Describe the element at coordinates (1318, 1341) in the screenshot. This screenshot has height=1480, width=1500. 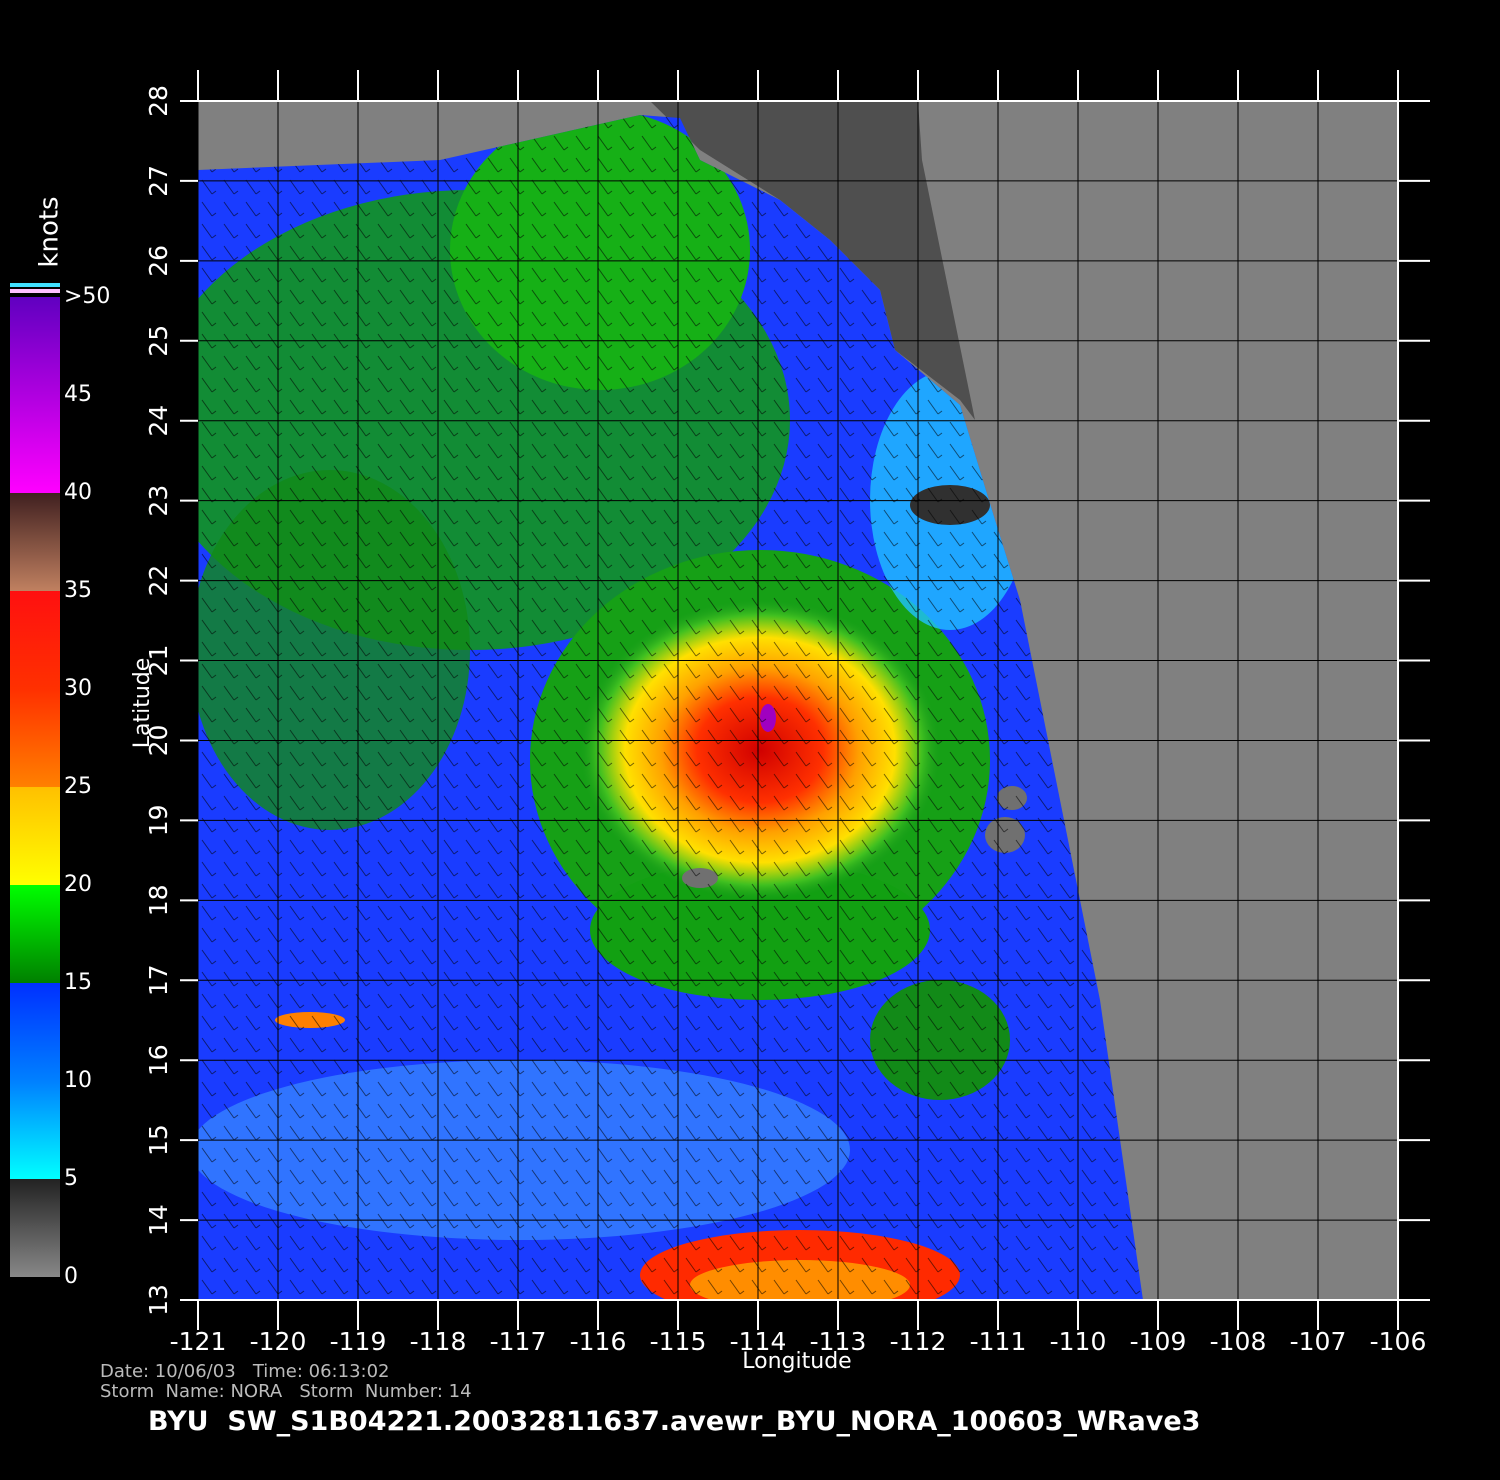
I see `x-tick-label: -107` at that location.